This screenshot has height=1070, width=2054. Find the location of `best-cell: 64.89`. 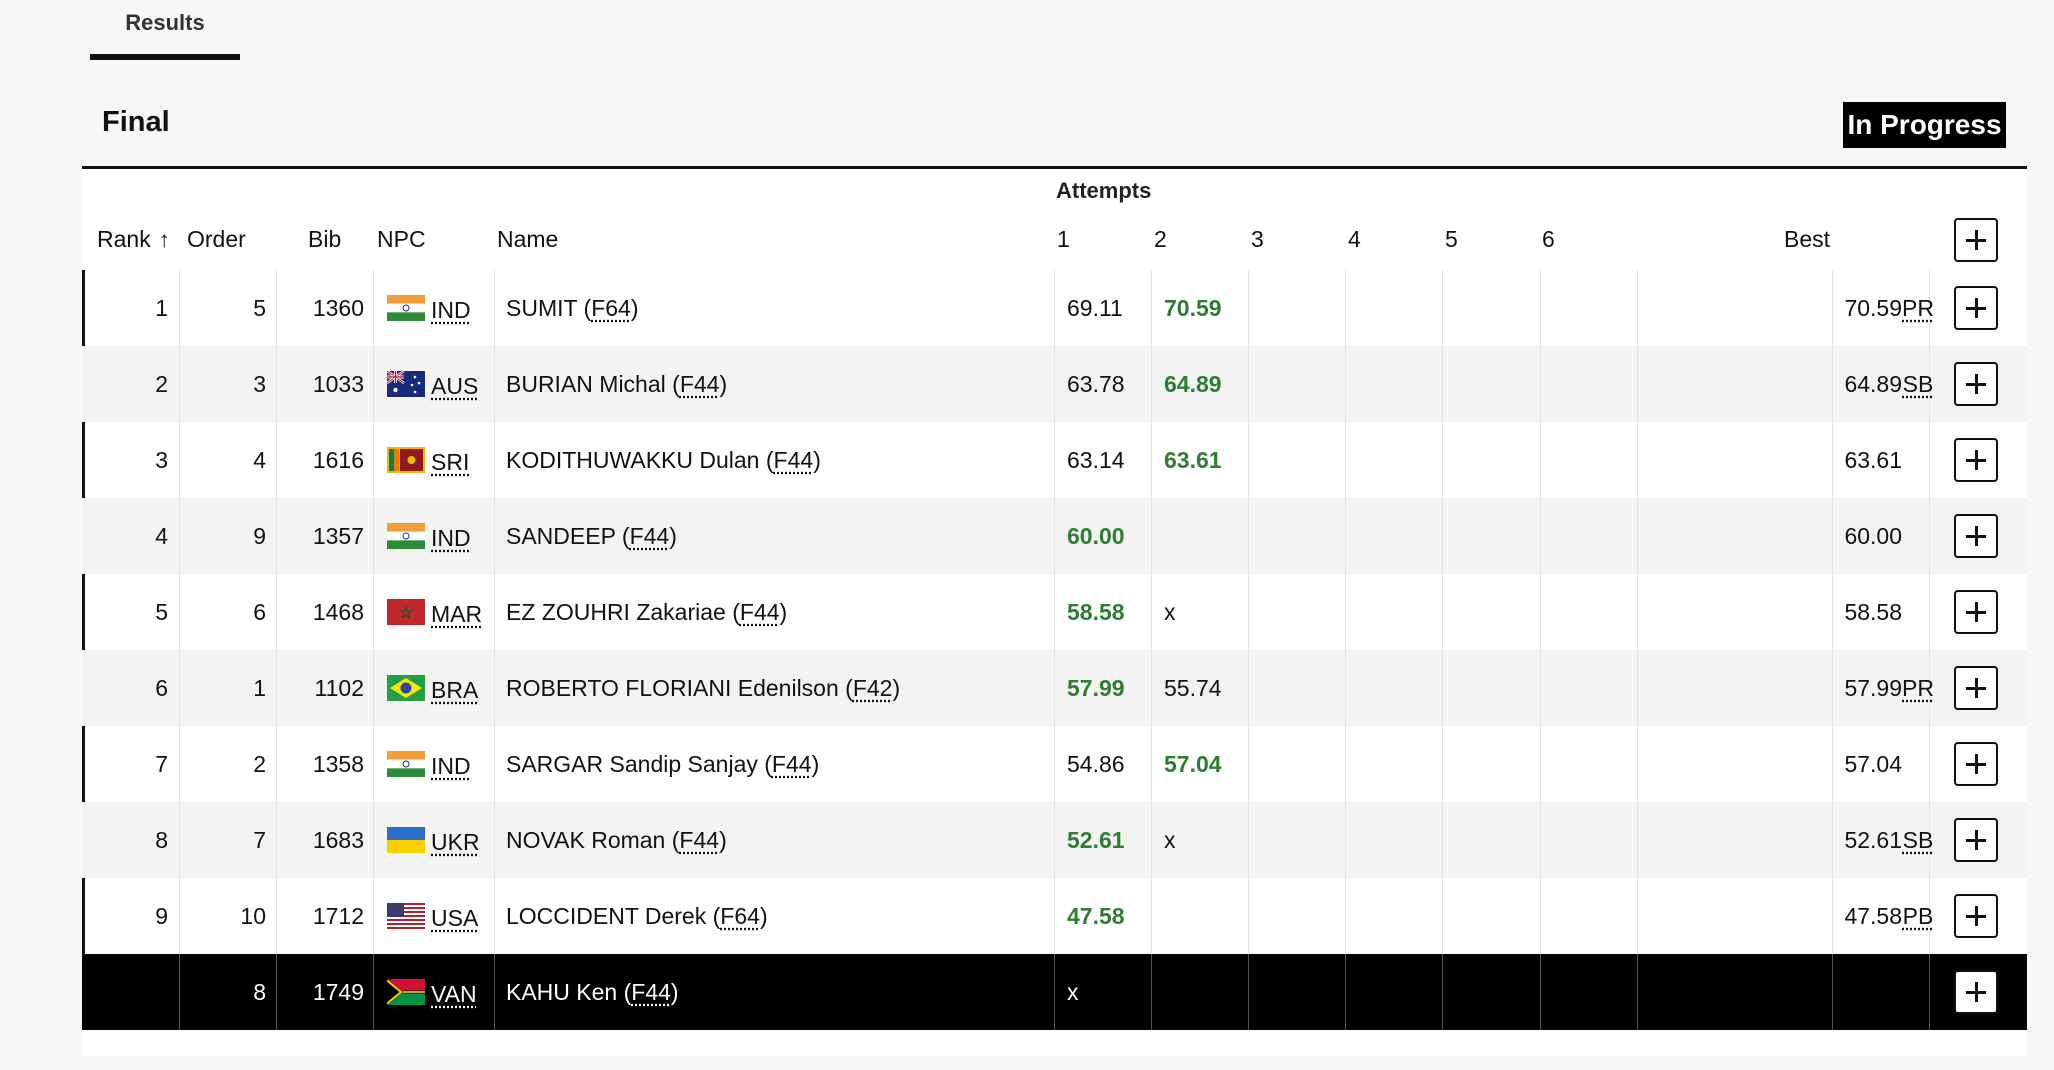

best-cell: 64.89 is located at coordinates (1873, 384).